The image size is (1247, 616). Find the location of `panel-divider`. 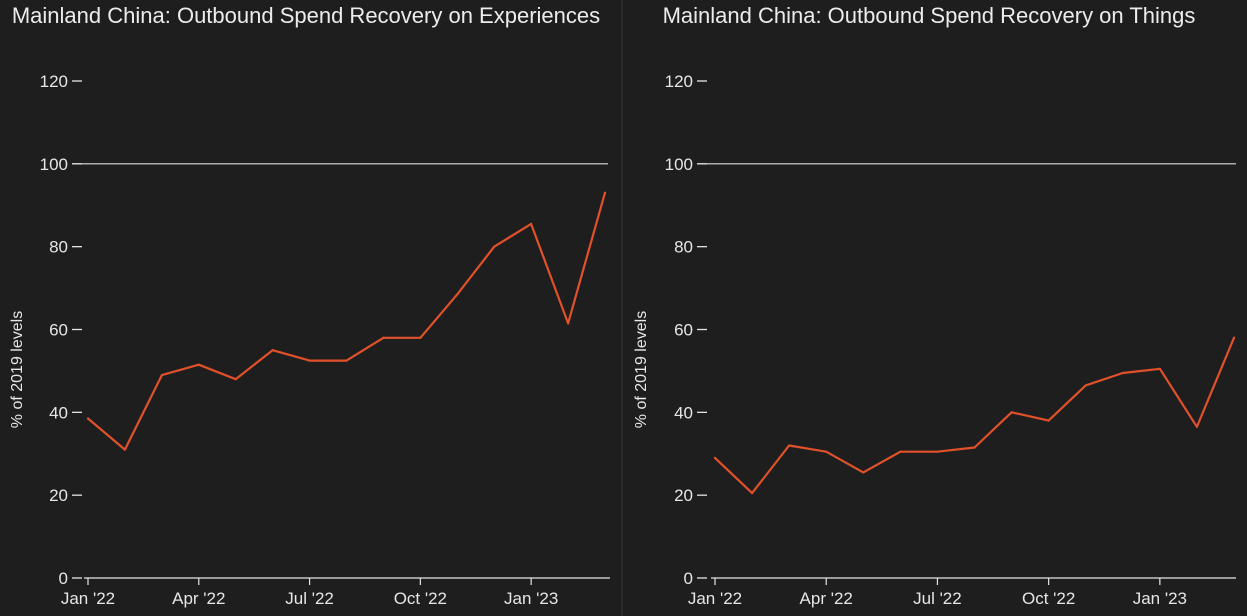

panel-divider is located at coordinates (622, 308).